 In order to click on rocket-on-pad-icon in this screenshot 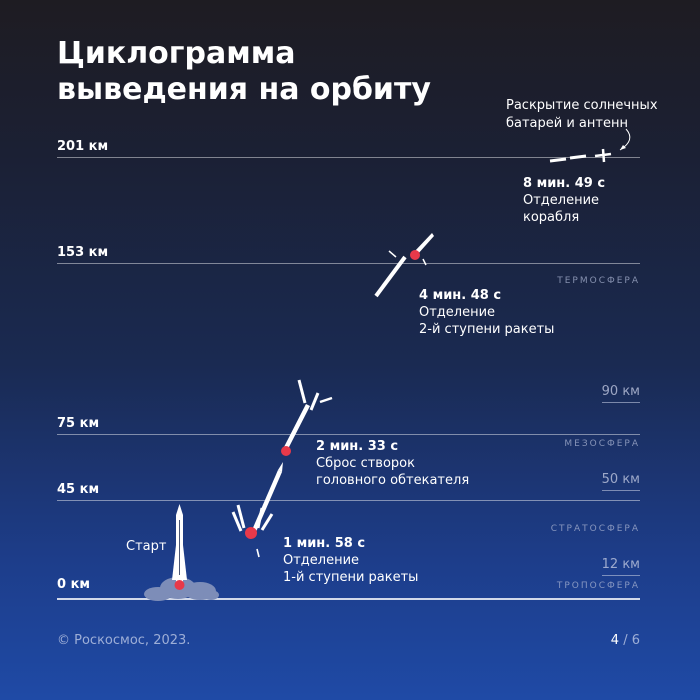, I will do `click(179, 547)`.